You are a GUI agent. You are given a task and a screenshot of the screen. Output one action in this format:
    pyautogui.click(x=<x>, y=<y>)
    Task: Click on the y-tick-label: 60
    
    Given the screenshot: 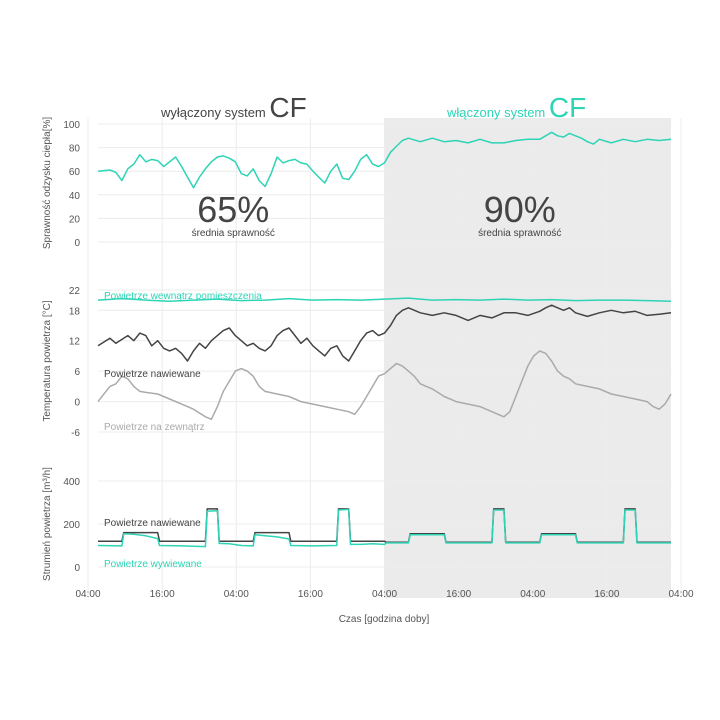 What is the action you would take?
    pyautogui.click(x=75, y=172)
    